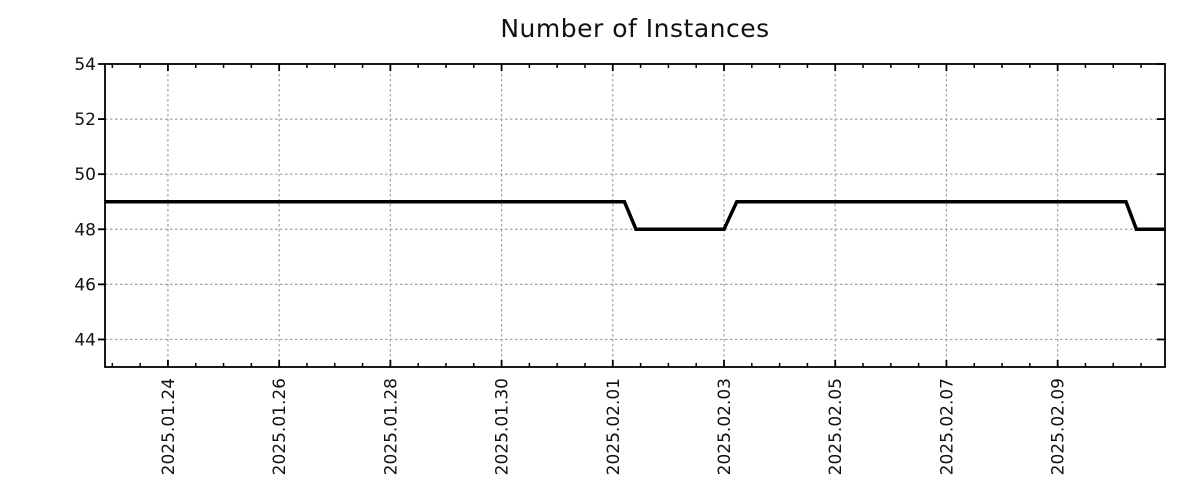 The height and width of the screenshot is (500, 1200). I want to click on x-tick-label: 2025.02.07, so click(947, 426).